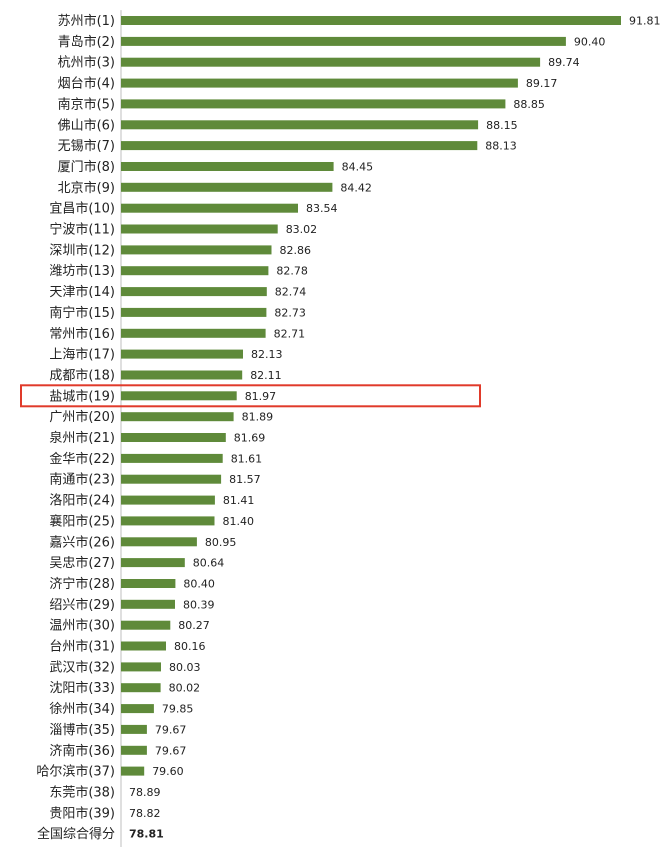 The image size is (667, 847). What do you see at coordinates (82, 751) in the screenshot?
I see `category-label: 济南市(36)` at bounding box center [82, 751].